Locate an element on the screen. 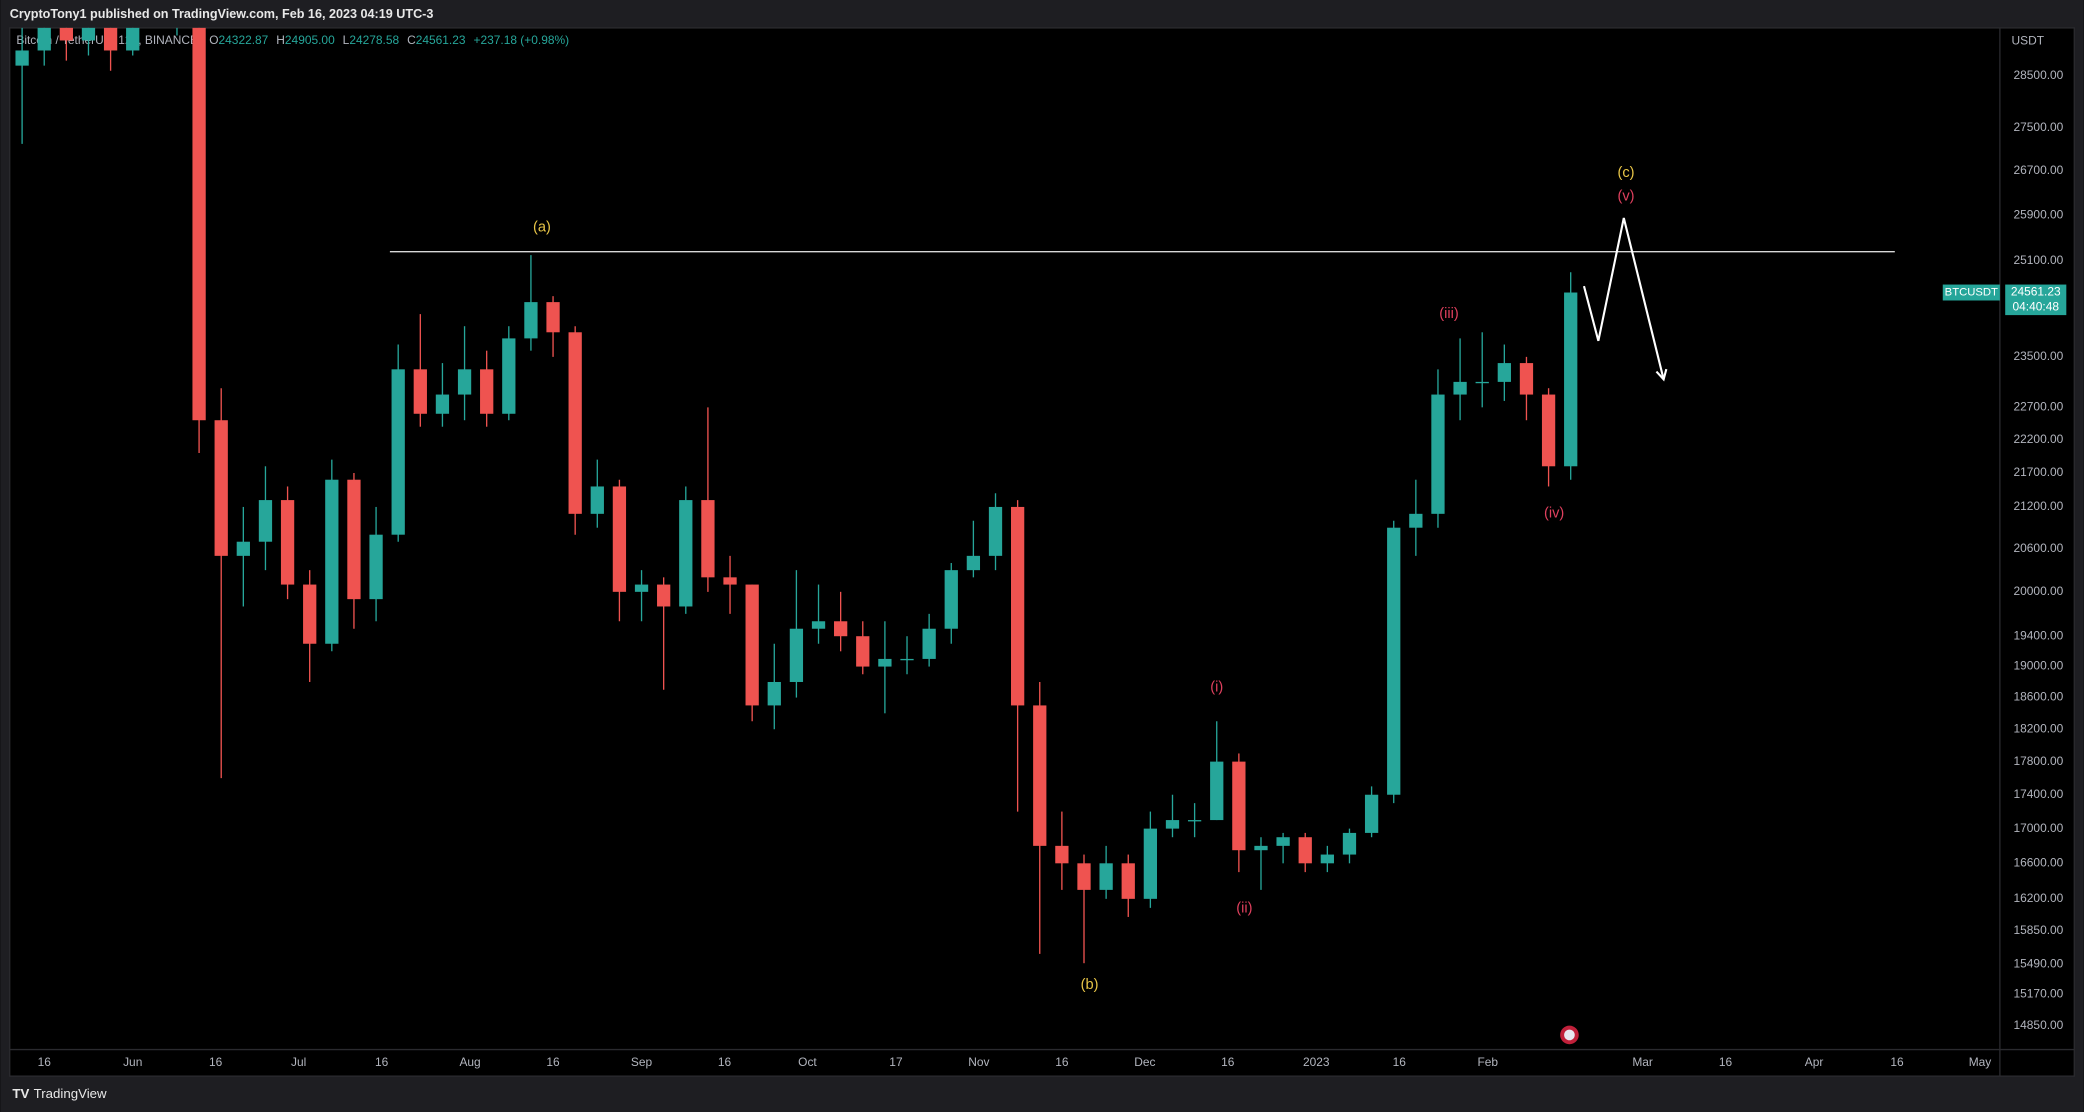 The width and height of the screenshot is (2084, 1112). x-tick-label: 17 is located at coordinates (896, 1062).